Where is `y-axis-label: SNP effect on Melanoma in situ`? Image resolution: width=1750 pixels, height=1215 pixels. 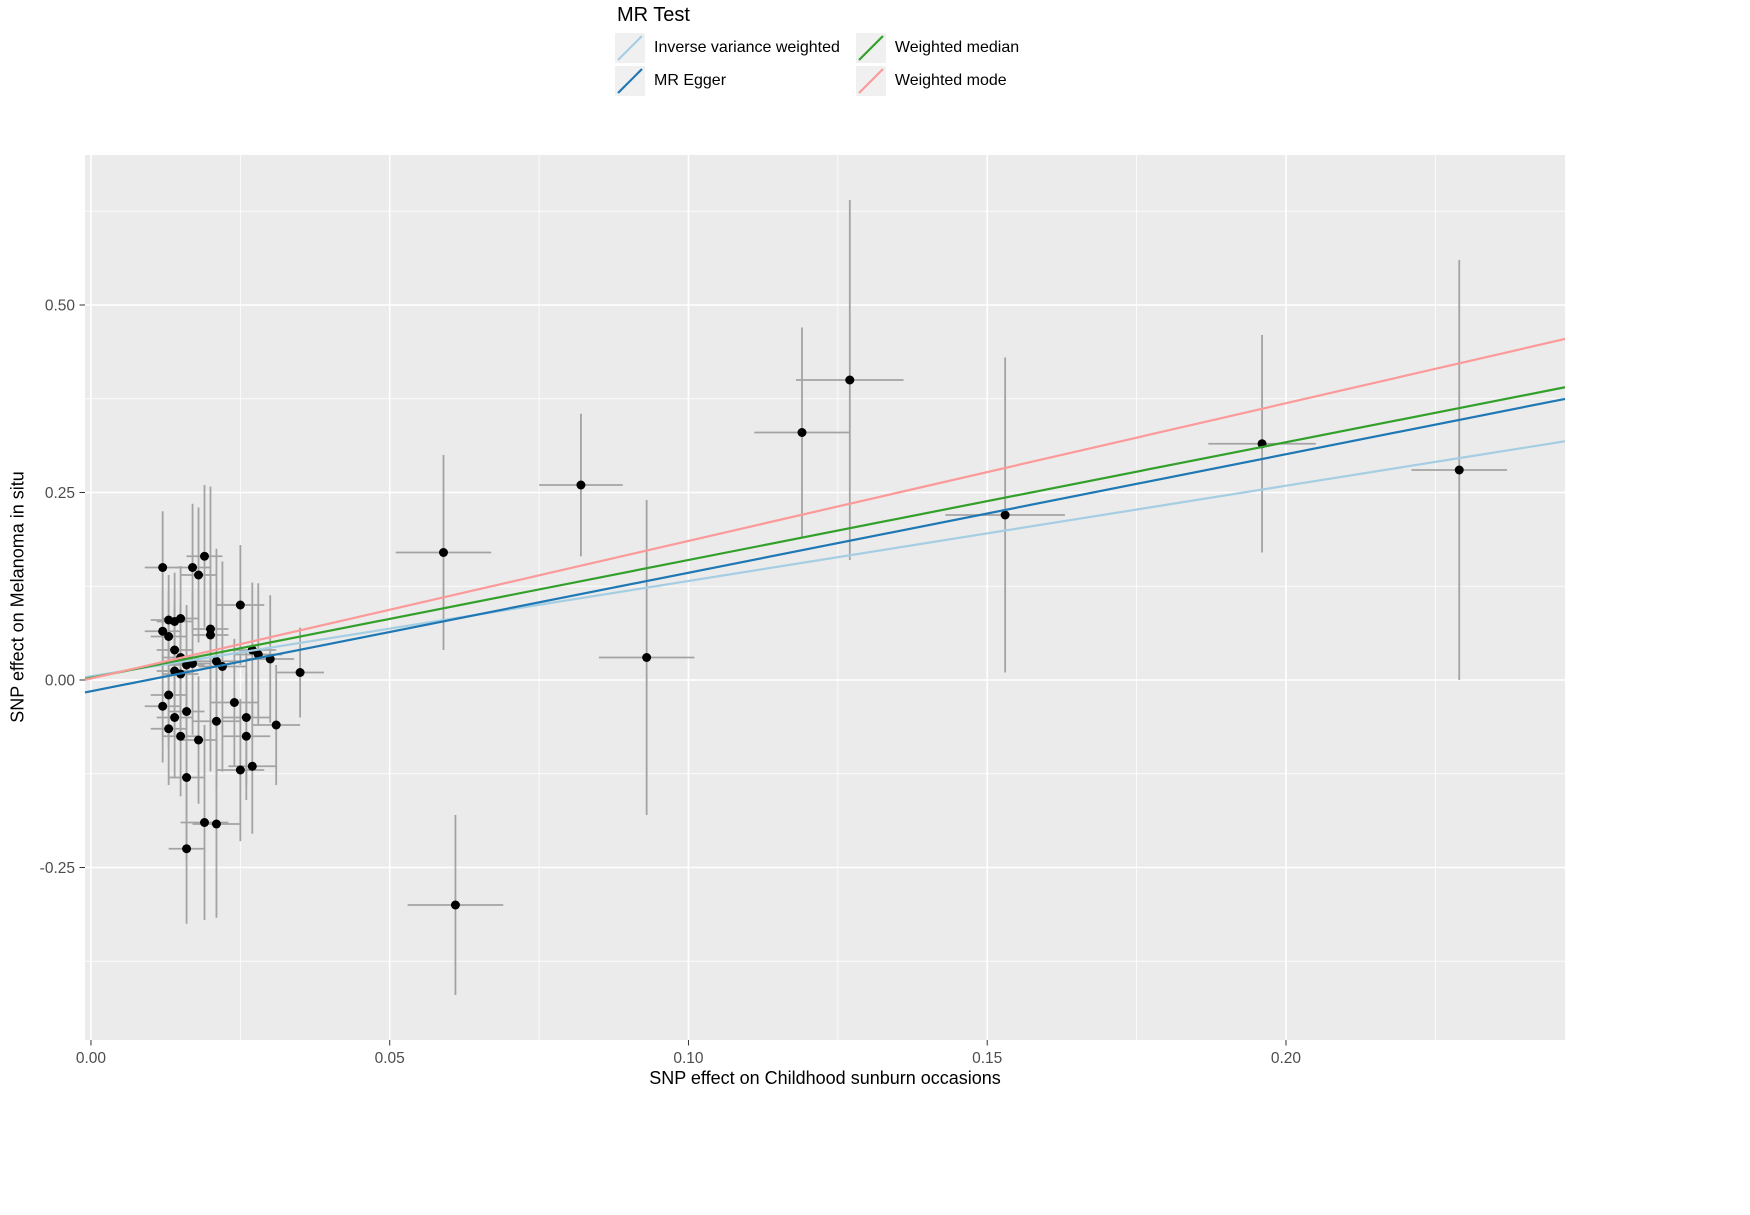
y-axis-label: SNP effect on Melanoma in situ is located at coordinates (17, 597).